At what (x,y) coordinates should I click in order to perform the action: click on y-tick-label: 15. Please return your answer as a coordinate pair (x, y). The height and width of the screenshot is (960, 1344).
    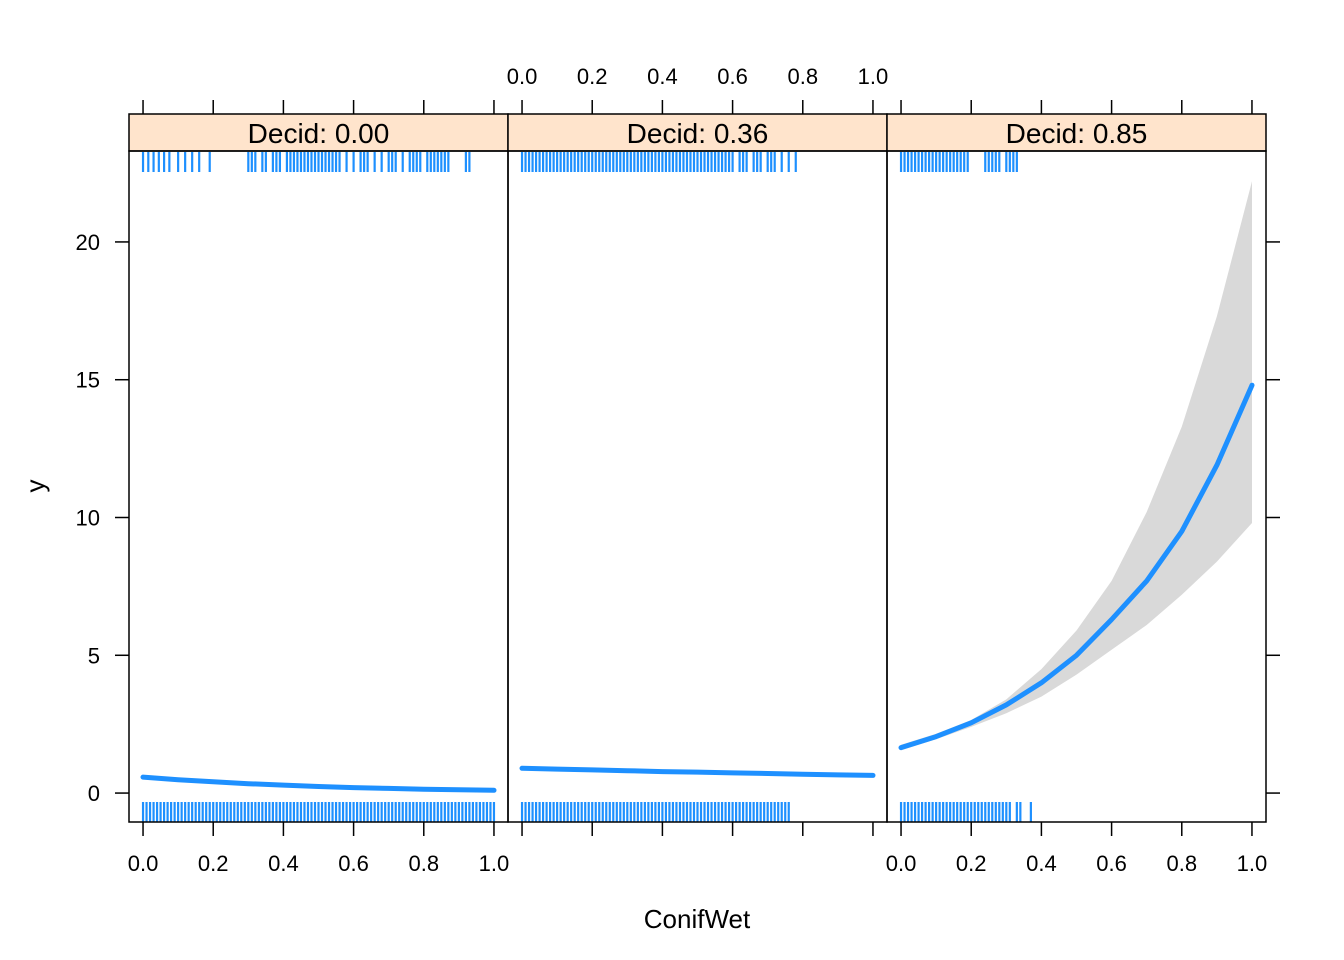
    Looking at the image, I should click on (88, 380).